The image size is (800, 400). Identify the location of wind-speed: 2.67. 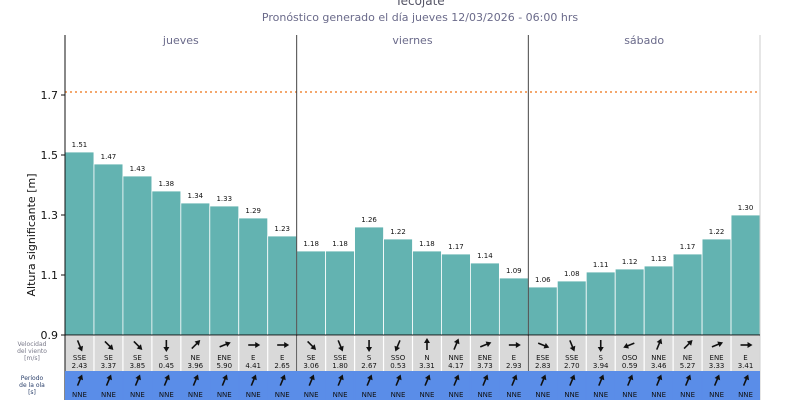
(369, 366).